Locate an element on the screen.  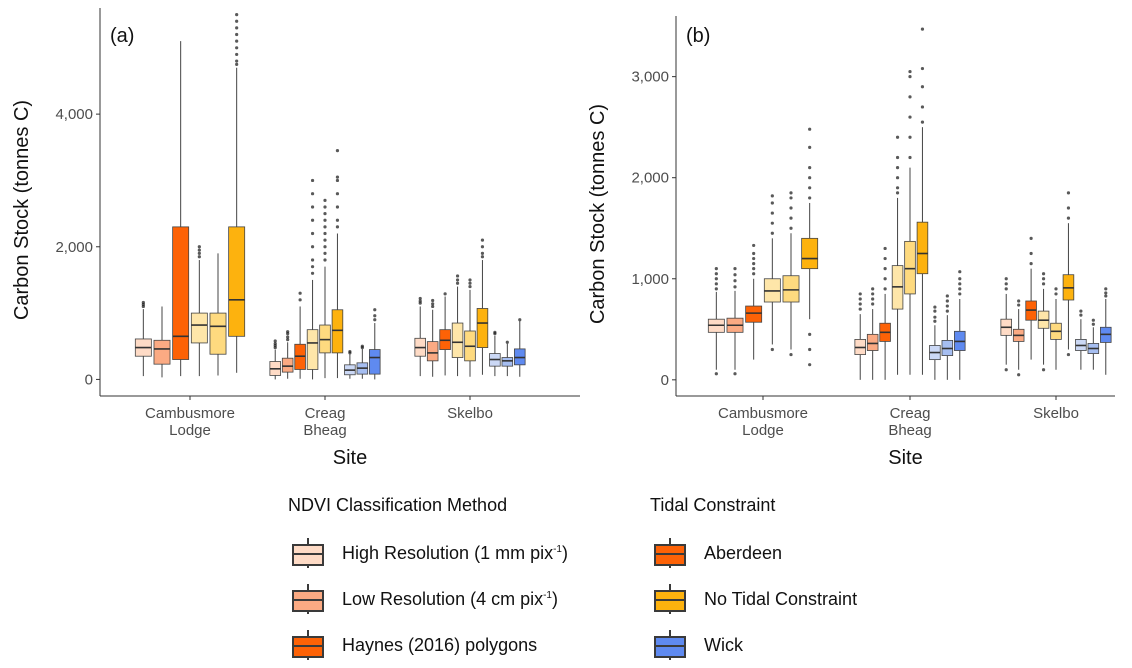
legend-label-suffix: ) is located at coordinates (555, 598).